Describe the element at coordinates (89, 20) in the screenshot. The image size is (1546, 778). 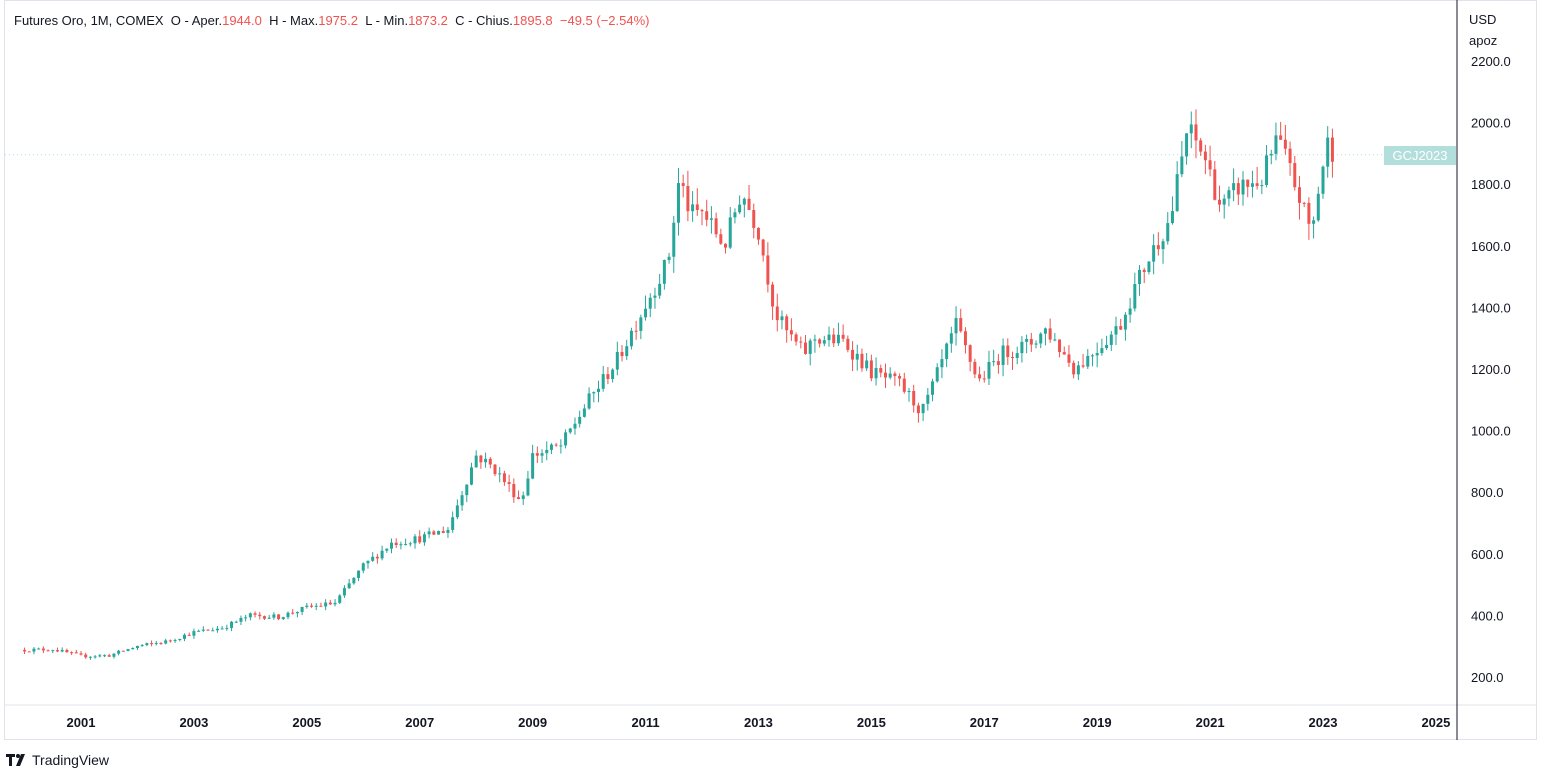
I see `symbol-label: Futures Oro, 1M, COMEX` at that location.